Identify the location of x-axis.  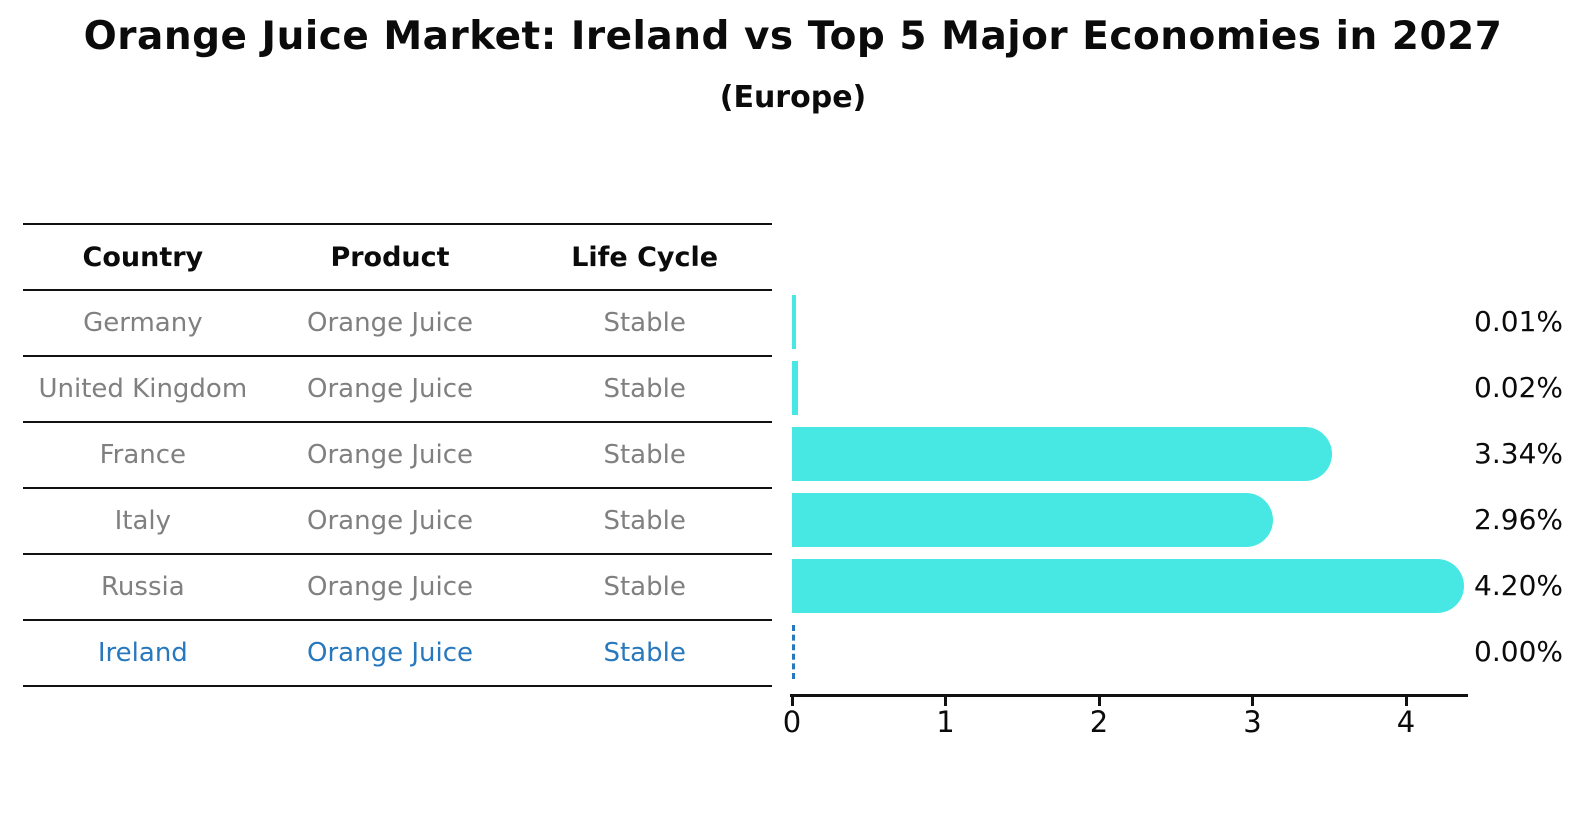
(1129, 695).